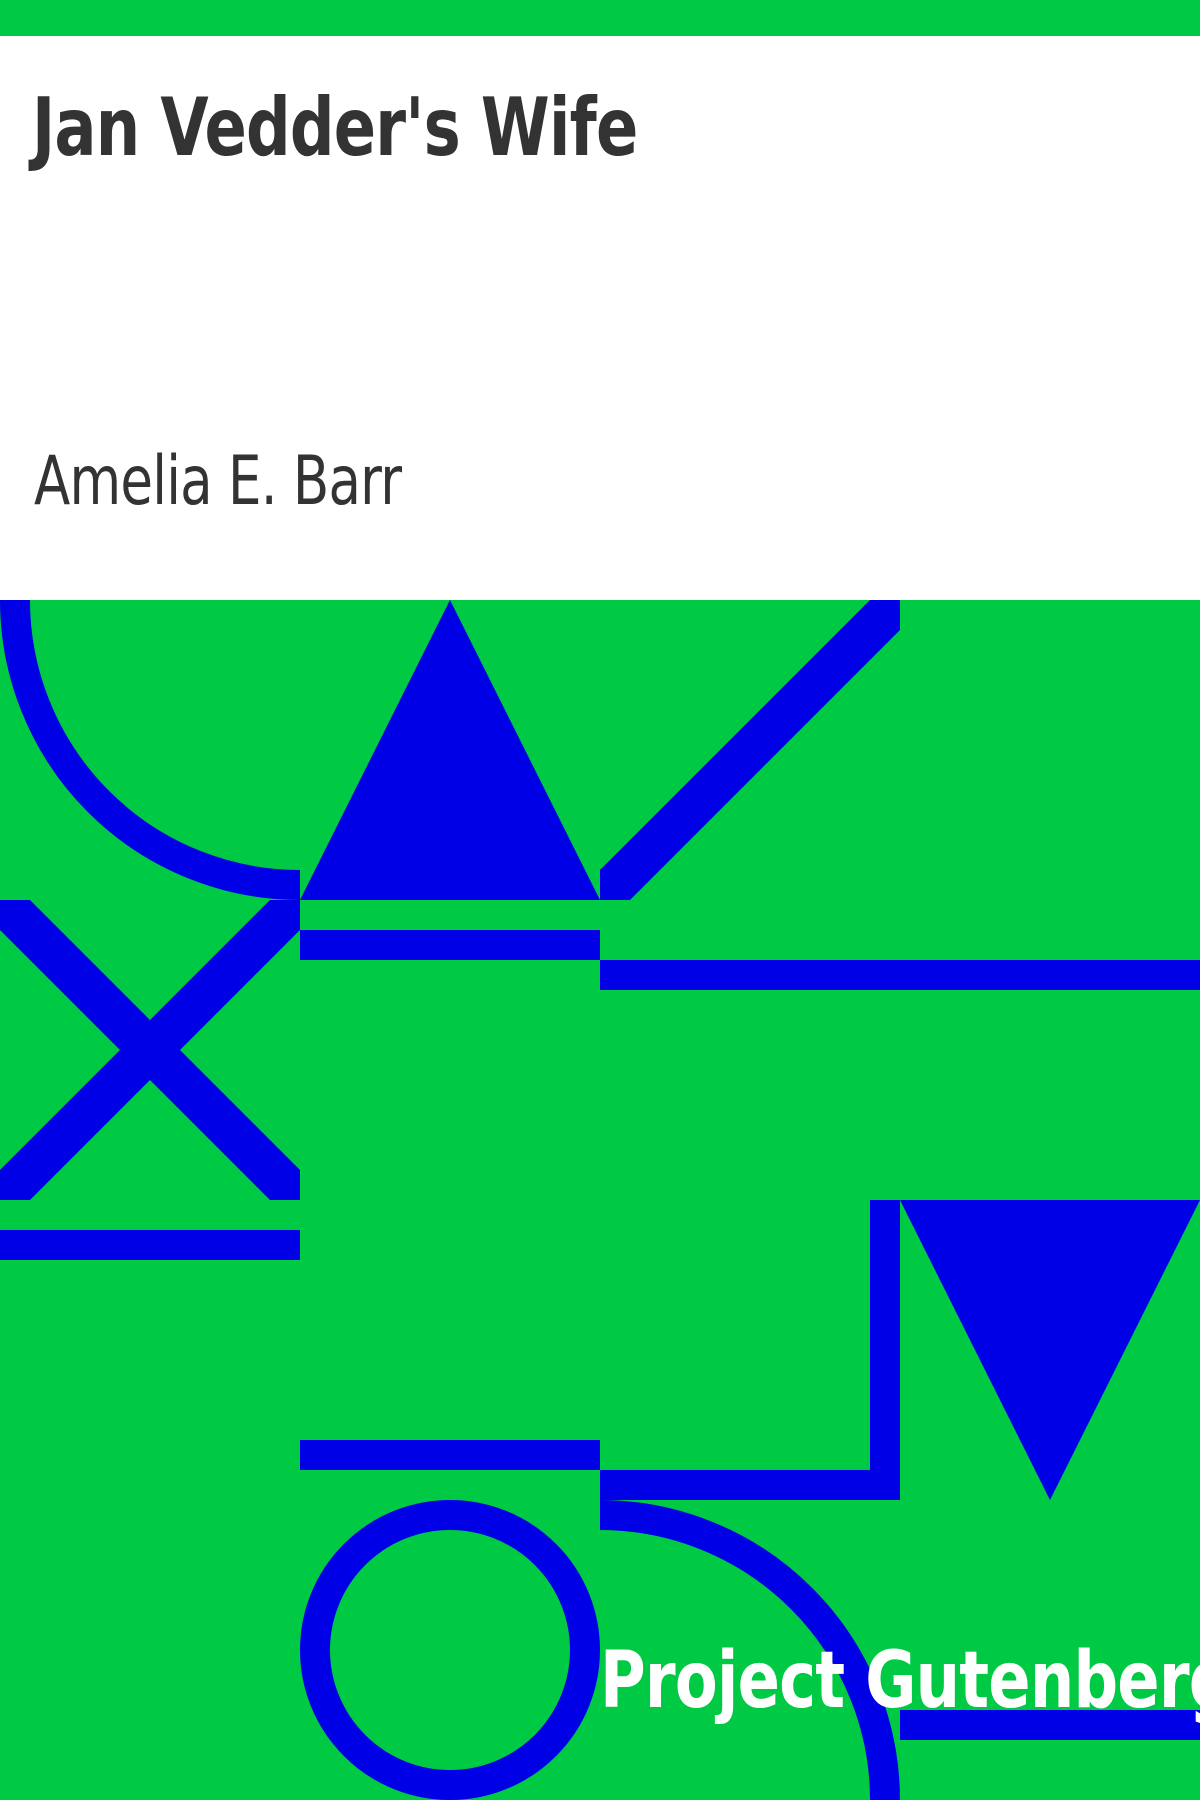  I want to click on diagonal-line-shape, so click(750, 750).